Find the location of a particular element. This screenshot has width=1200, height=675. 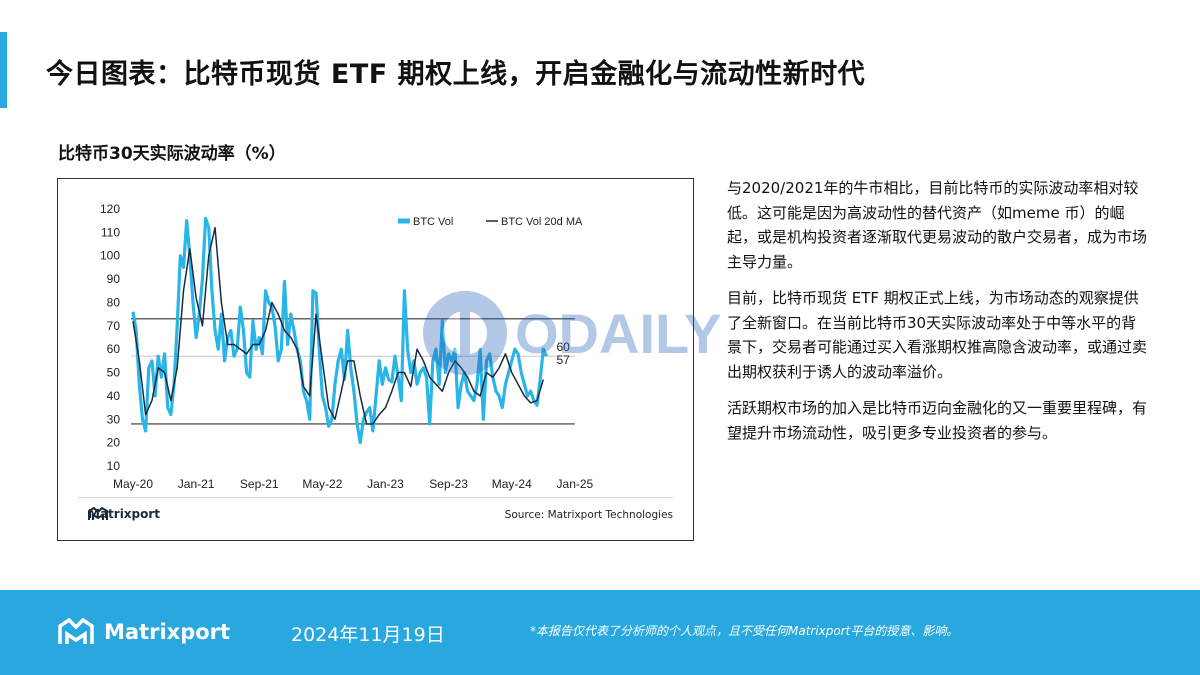

x-tick-label: May-24 is located at coordinates (512, 484).